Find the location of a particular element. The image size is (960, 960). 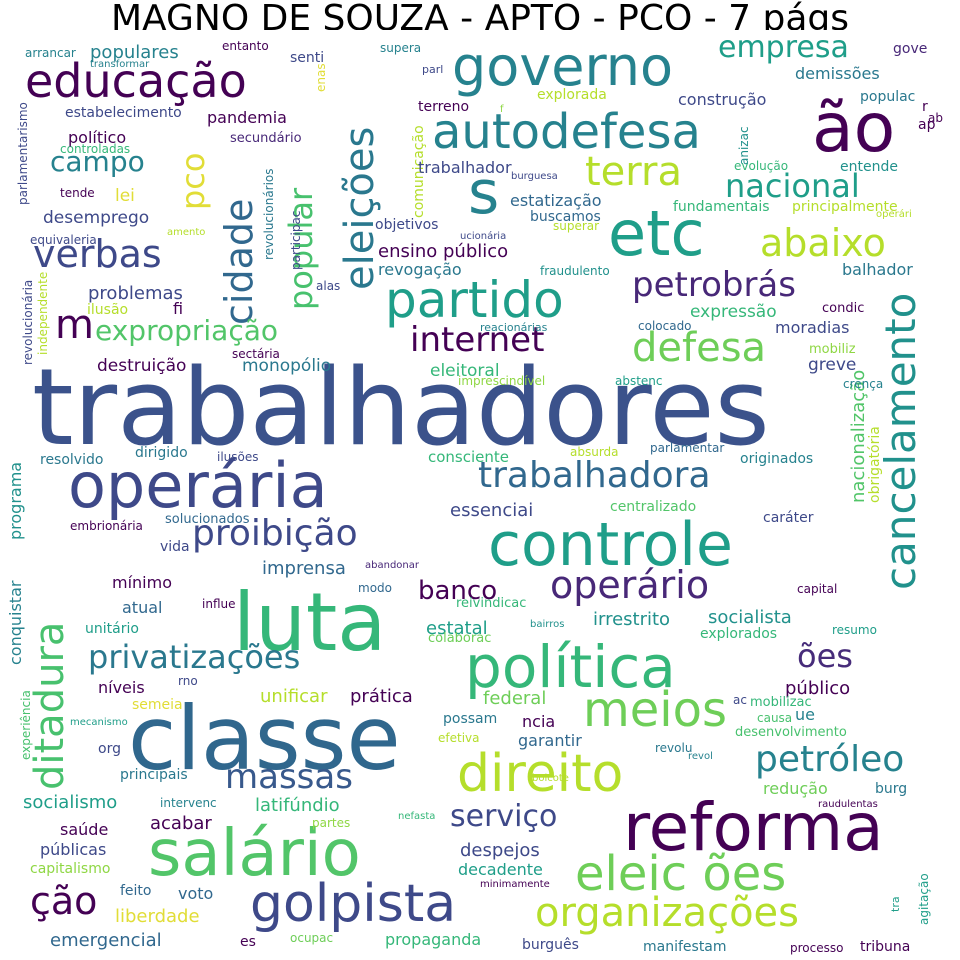

word-m: m is located at coordinates (74, 325).